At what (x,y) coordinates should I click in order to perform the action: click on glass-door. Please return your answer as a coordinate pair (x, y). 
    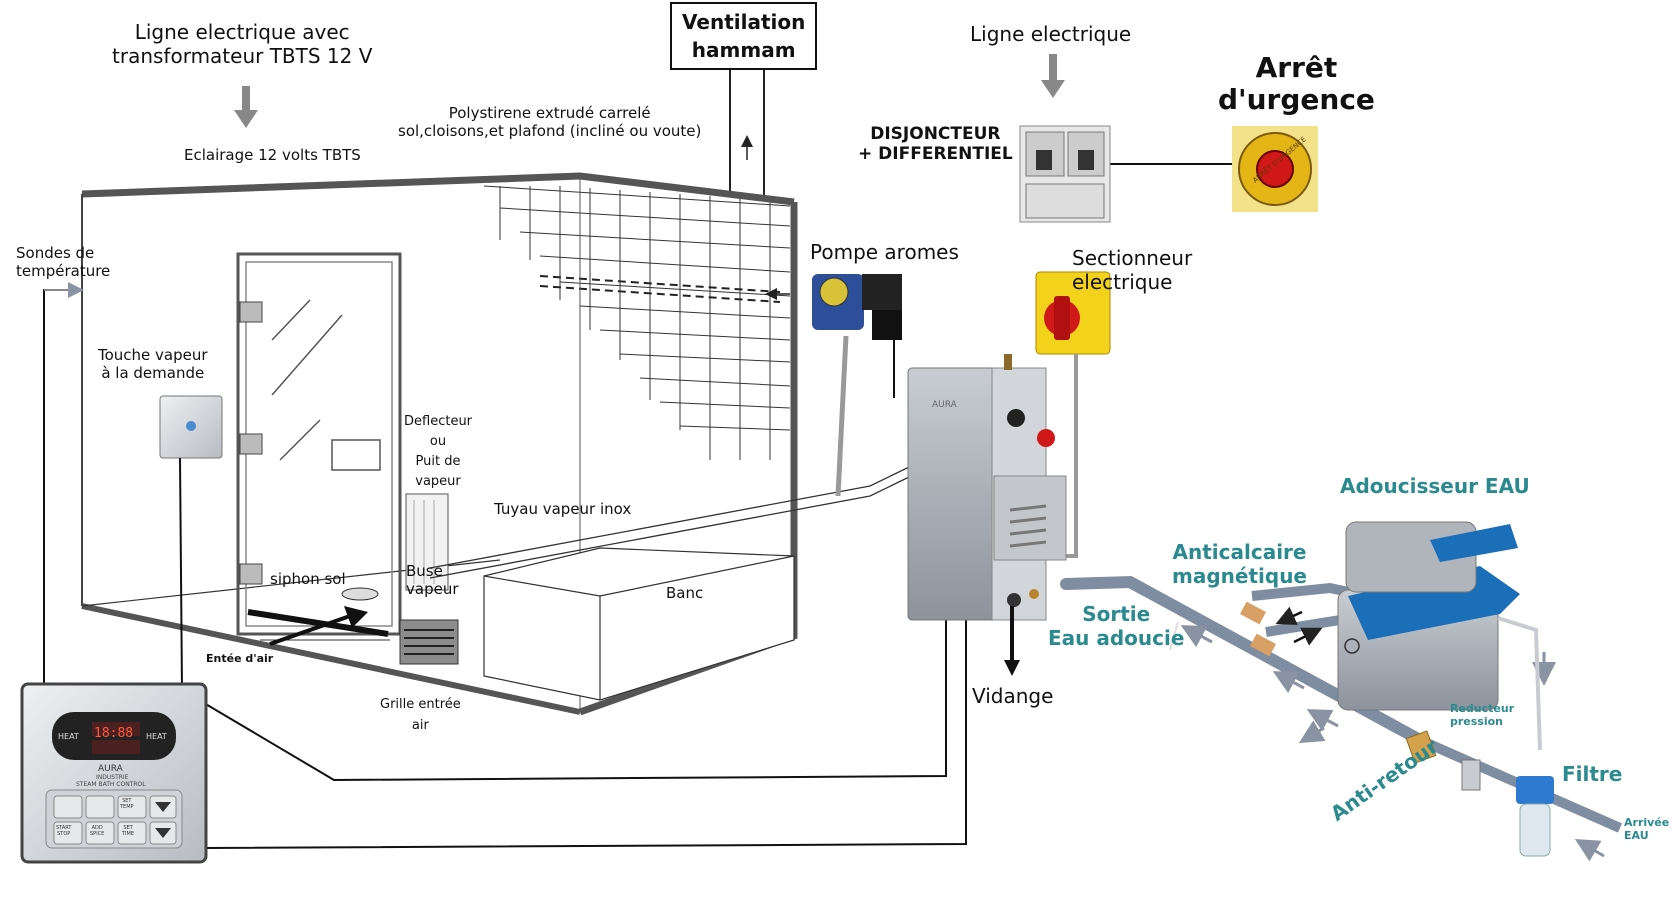
    Looking at the image, I should click on (319, 444).